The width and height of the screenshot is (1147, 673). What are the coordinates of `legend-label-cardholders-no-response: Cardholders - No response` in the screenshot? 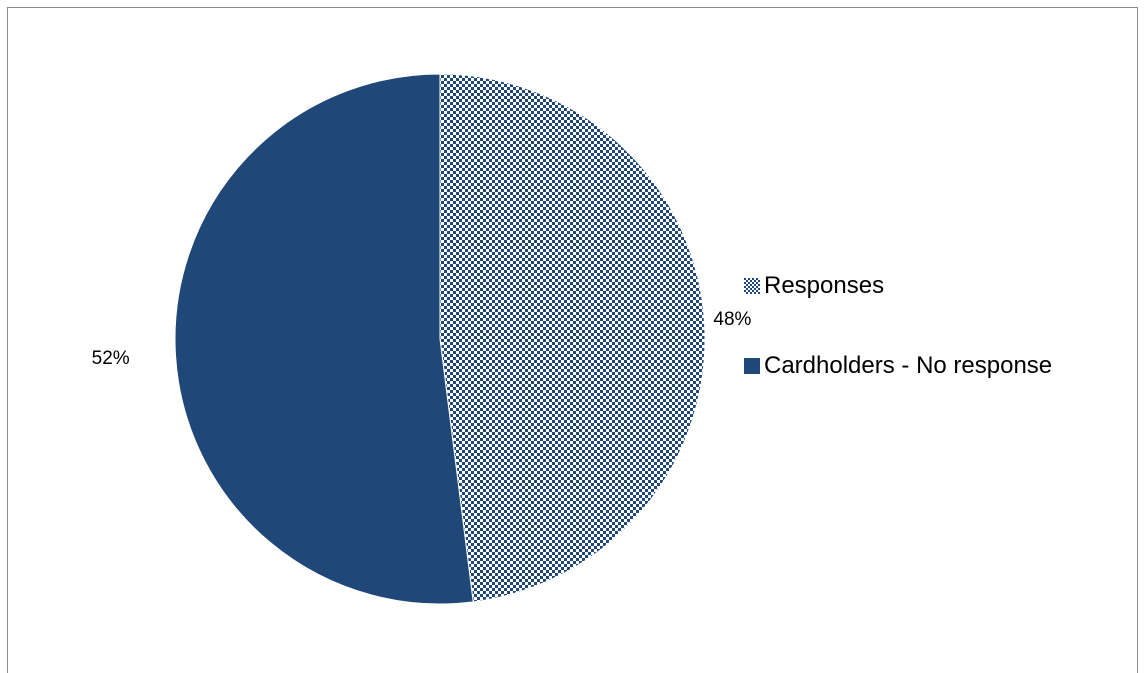 It's located at (908, 365).